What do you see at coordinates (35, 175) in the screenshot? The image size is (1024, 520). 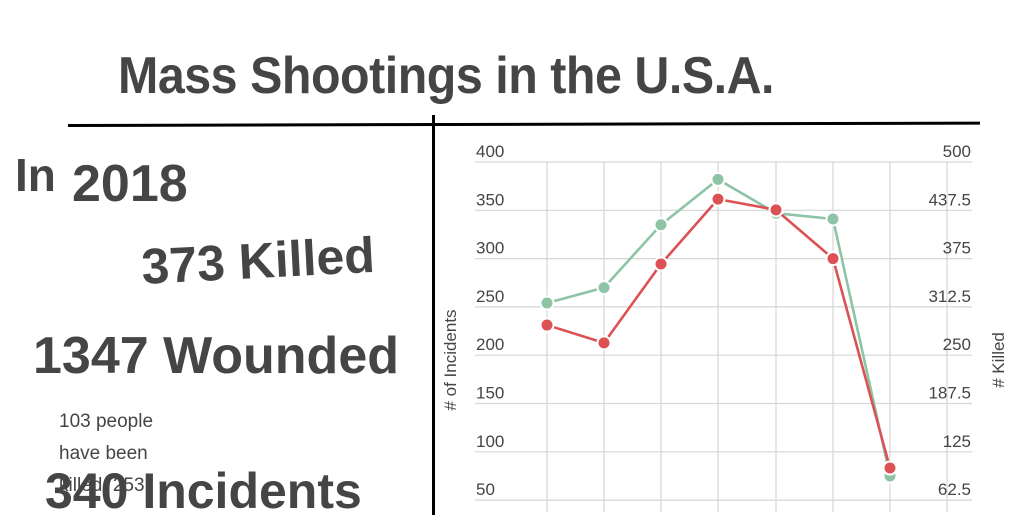 I see `stat-prefix: In` at bounding box center [35, 175].